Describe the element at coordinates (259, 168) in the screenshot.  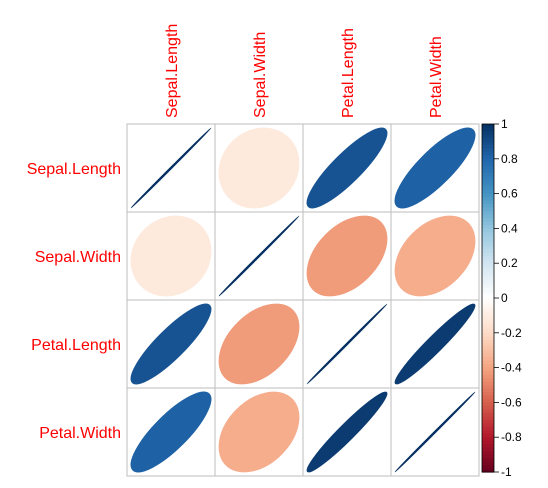
I see `ellipse-Sepal.Length-Sepal.Width` at that location.